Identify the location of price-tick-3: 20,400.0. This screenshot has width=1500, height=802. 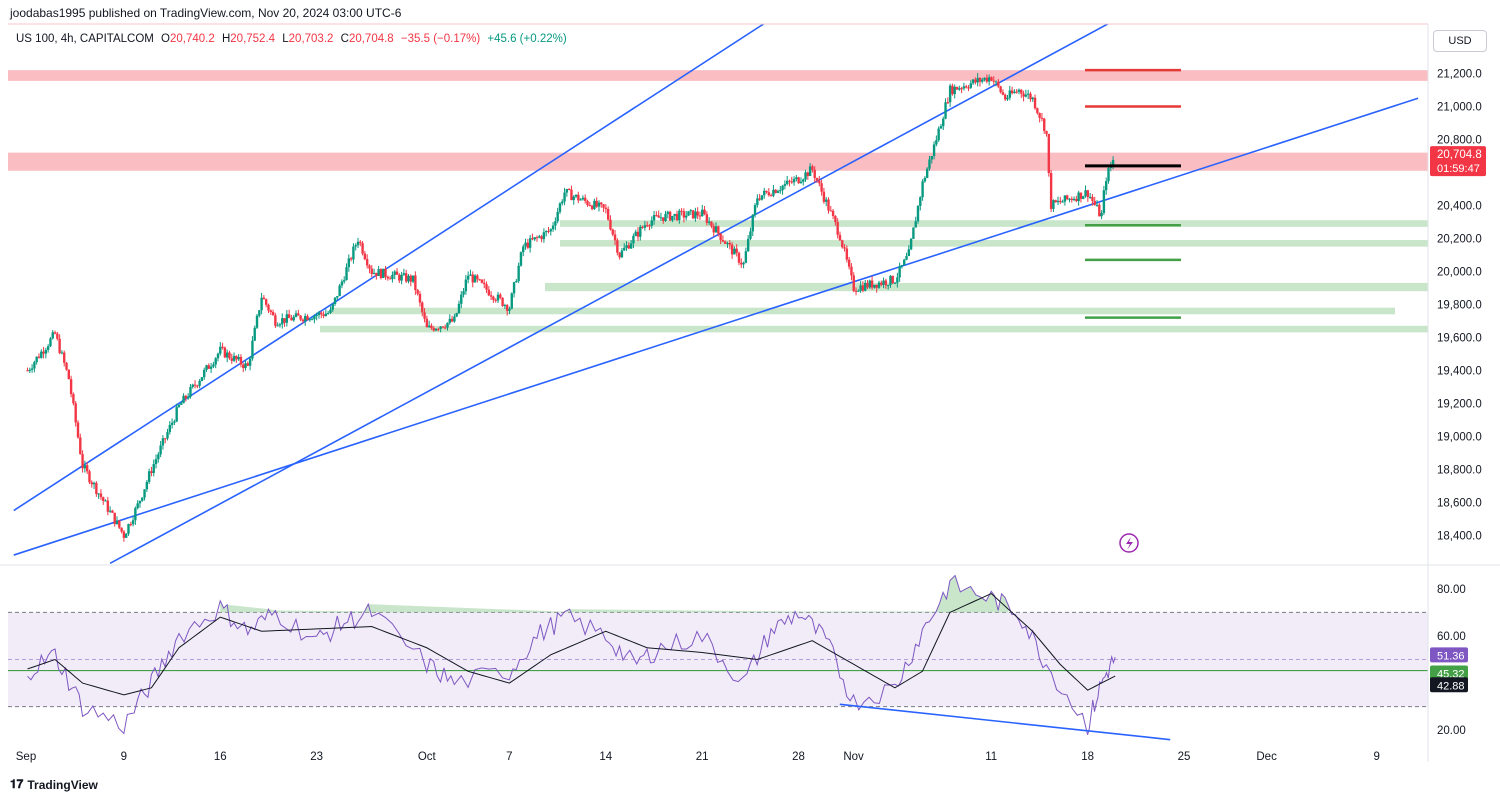
(1459, 206).